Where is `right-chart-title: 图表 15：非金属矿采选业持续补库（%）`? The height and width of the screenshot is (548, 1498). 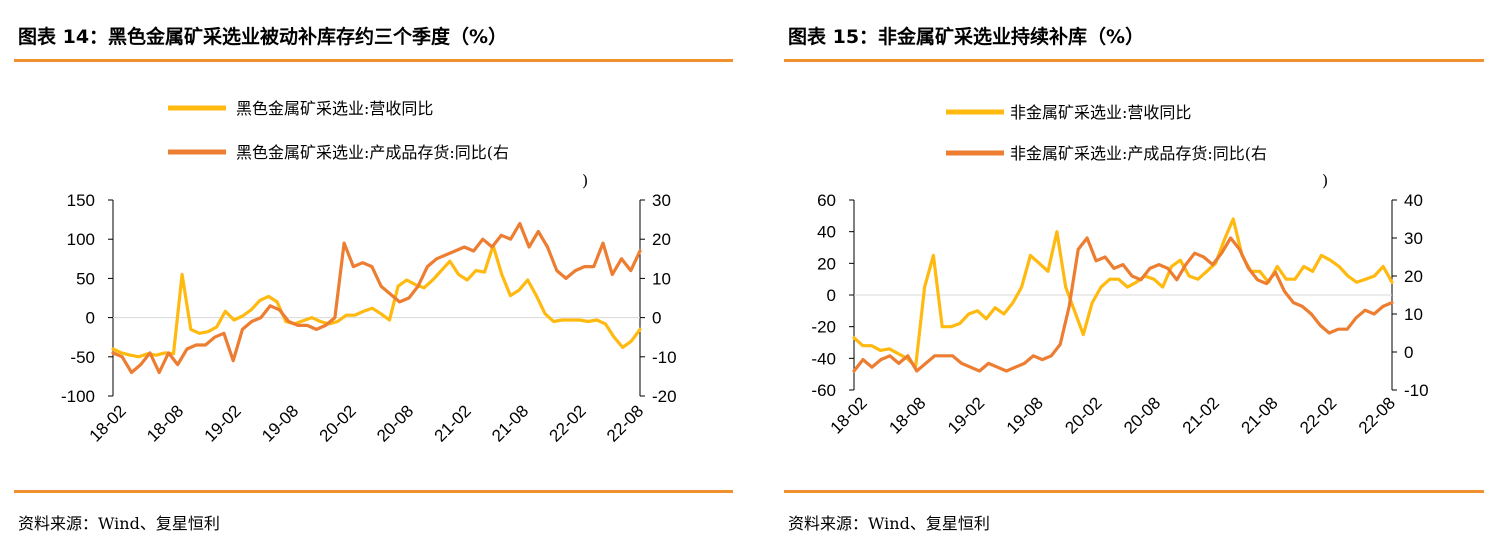 right-chart-title: 图表 15：非金属矿采选业持续补库（%） is located at coordinates (966, 37).